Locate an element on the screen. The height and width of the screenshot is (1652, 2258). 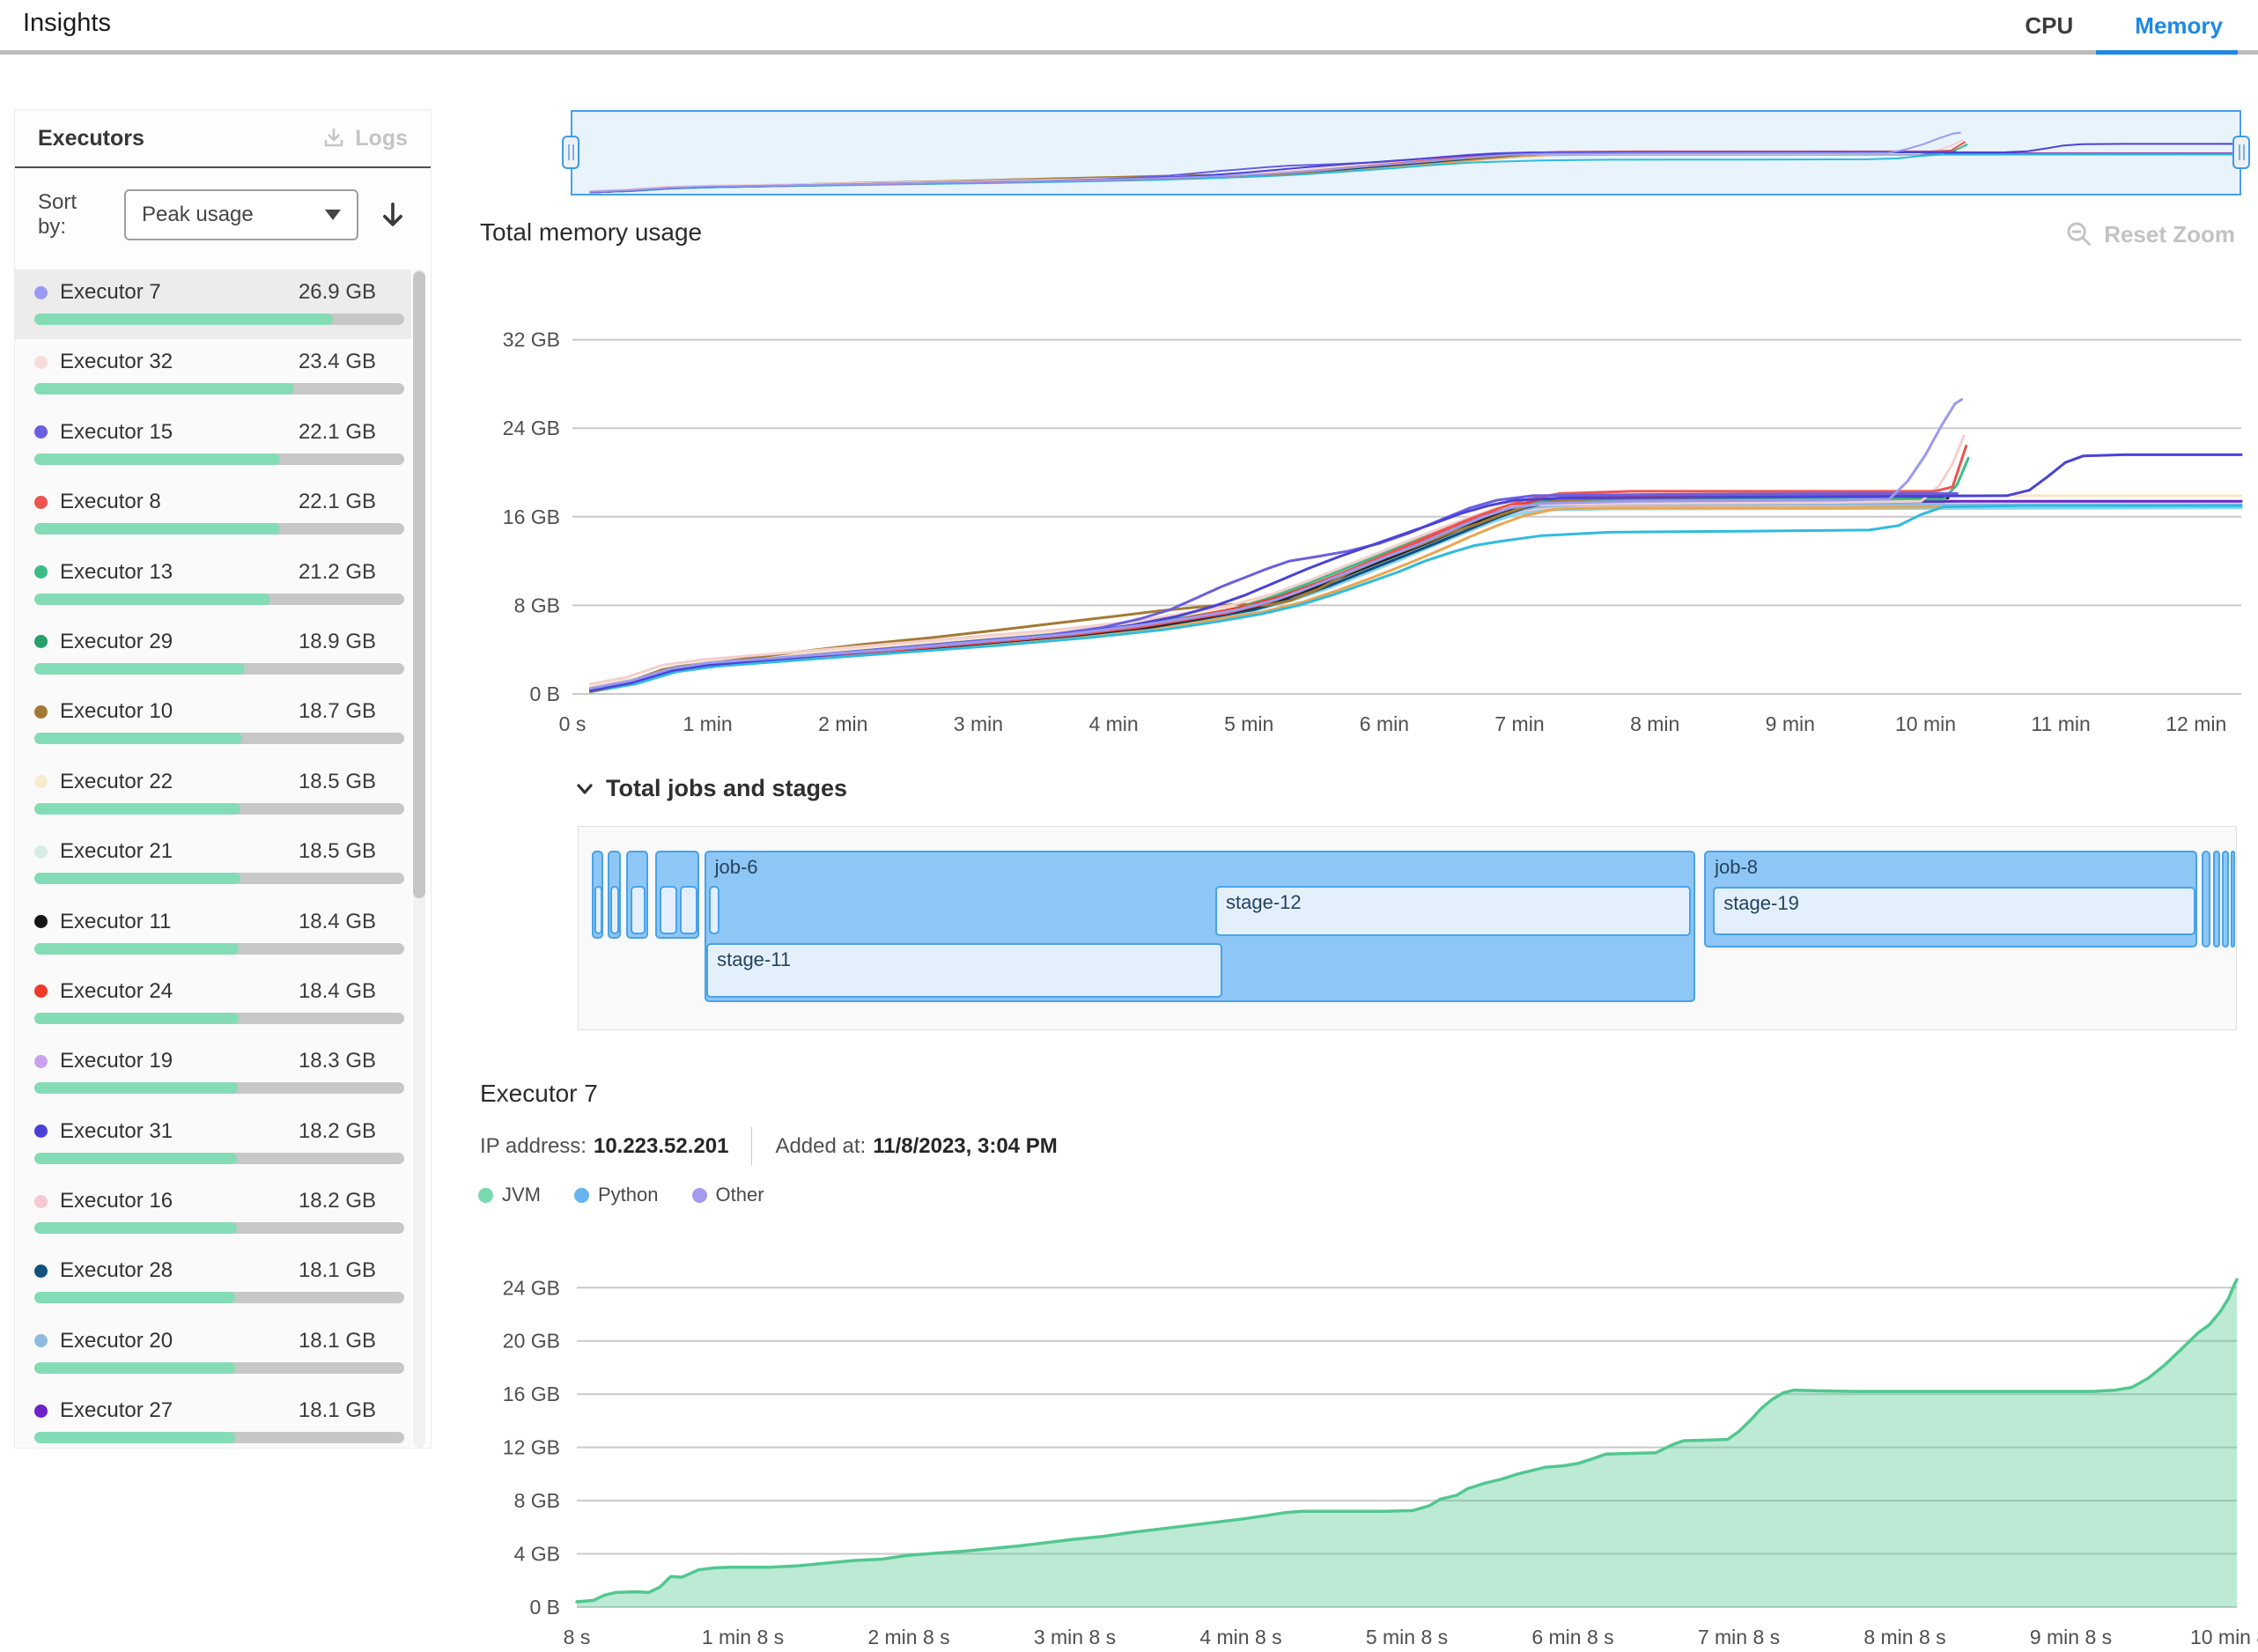
gantt-stage-stage-11: stage-11 is located at coordinates (964, 971).